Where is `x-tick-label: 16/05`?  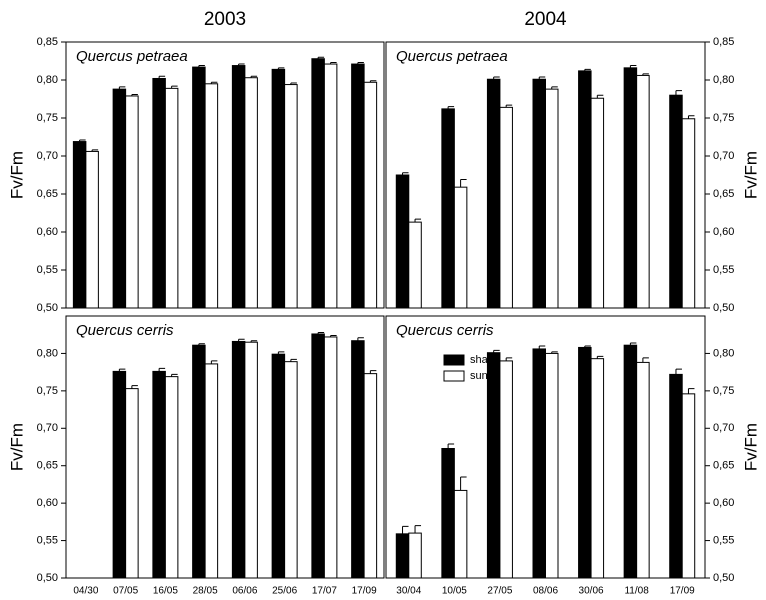
x-tick-label: 16/05 is located at coordinates (165, 591).